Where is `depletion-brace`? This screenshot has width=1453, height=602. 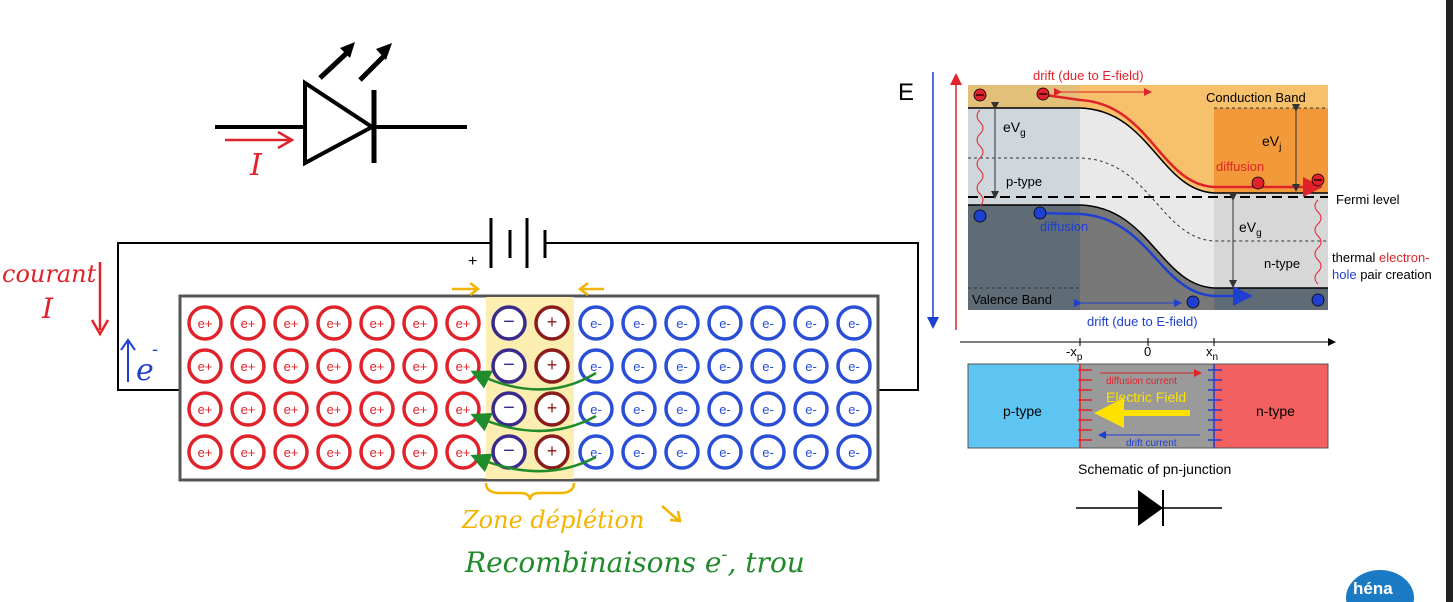
depletion-brace is located at coordinates (530, 491).